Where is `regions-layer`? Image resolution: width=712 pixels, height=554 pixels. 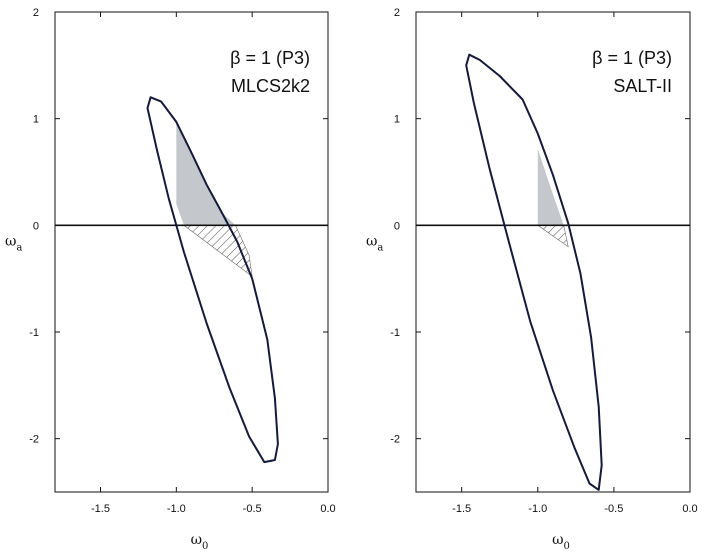 regions-layer is located at coordinates (552, 198).